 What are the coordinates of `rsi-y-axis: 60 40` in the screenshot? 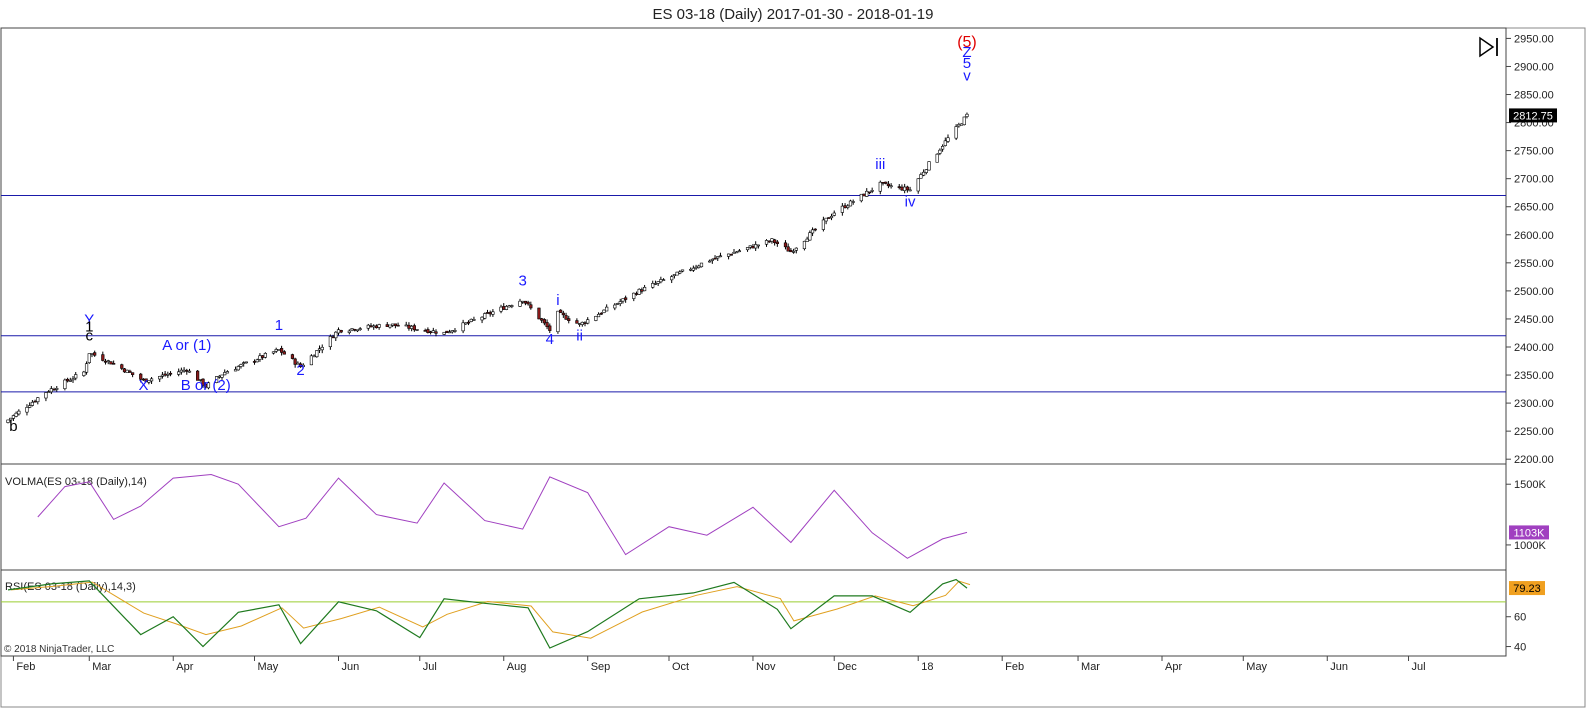 It's located at (1516, 633).